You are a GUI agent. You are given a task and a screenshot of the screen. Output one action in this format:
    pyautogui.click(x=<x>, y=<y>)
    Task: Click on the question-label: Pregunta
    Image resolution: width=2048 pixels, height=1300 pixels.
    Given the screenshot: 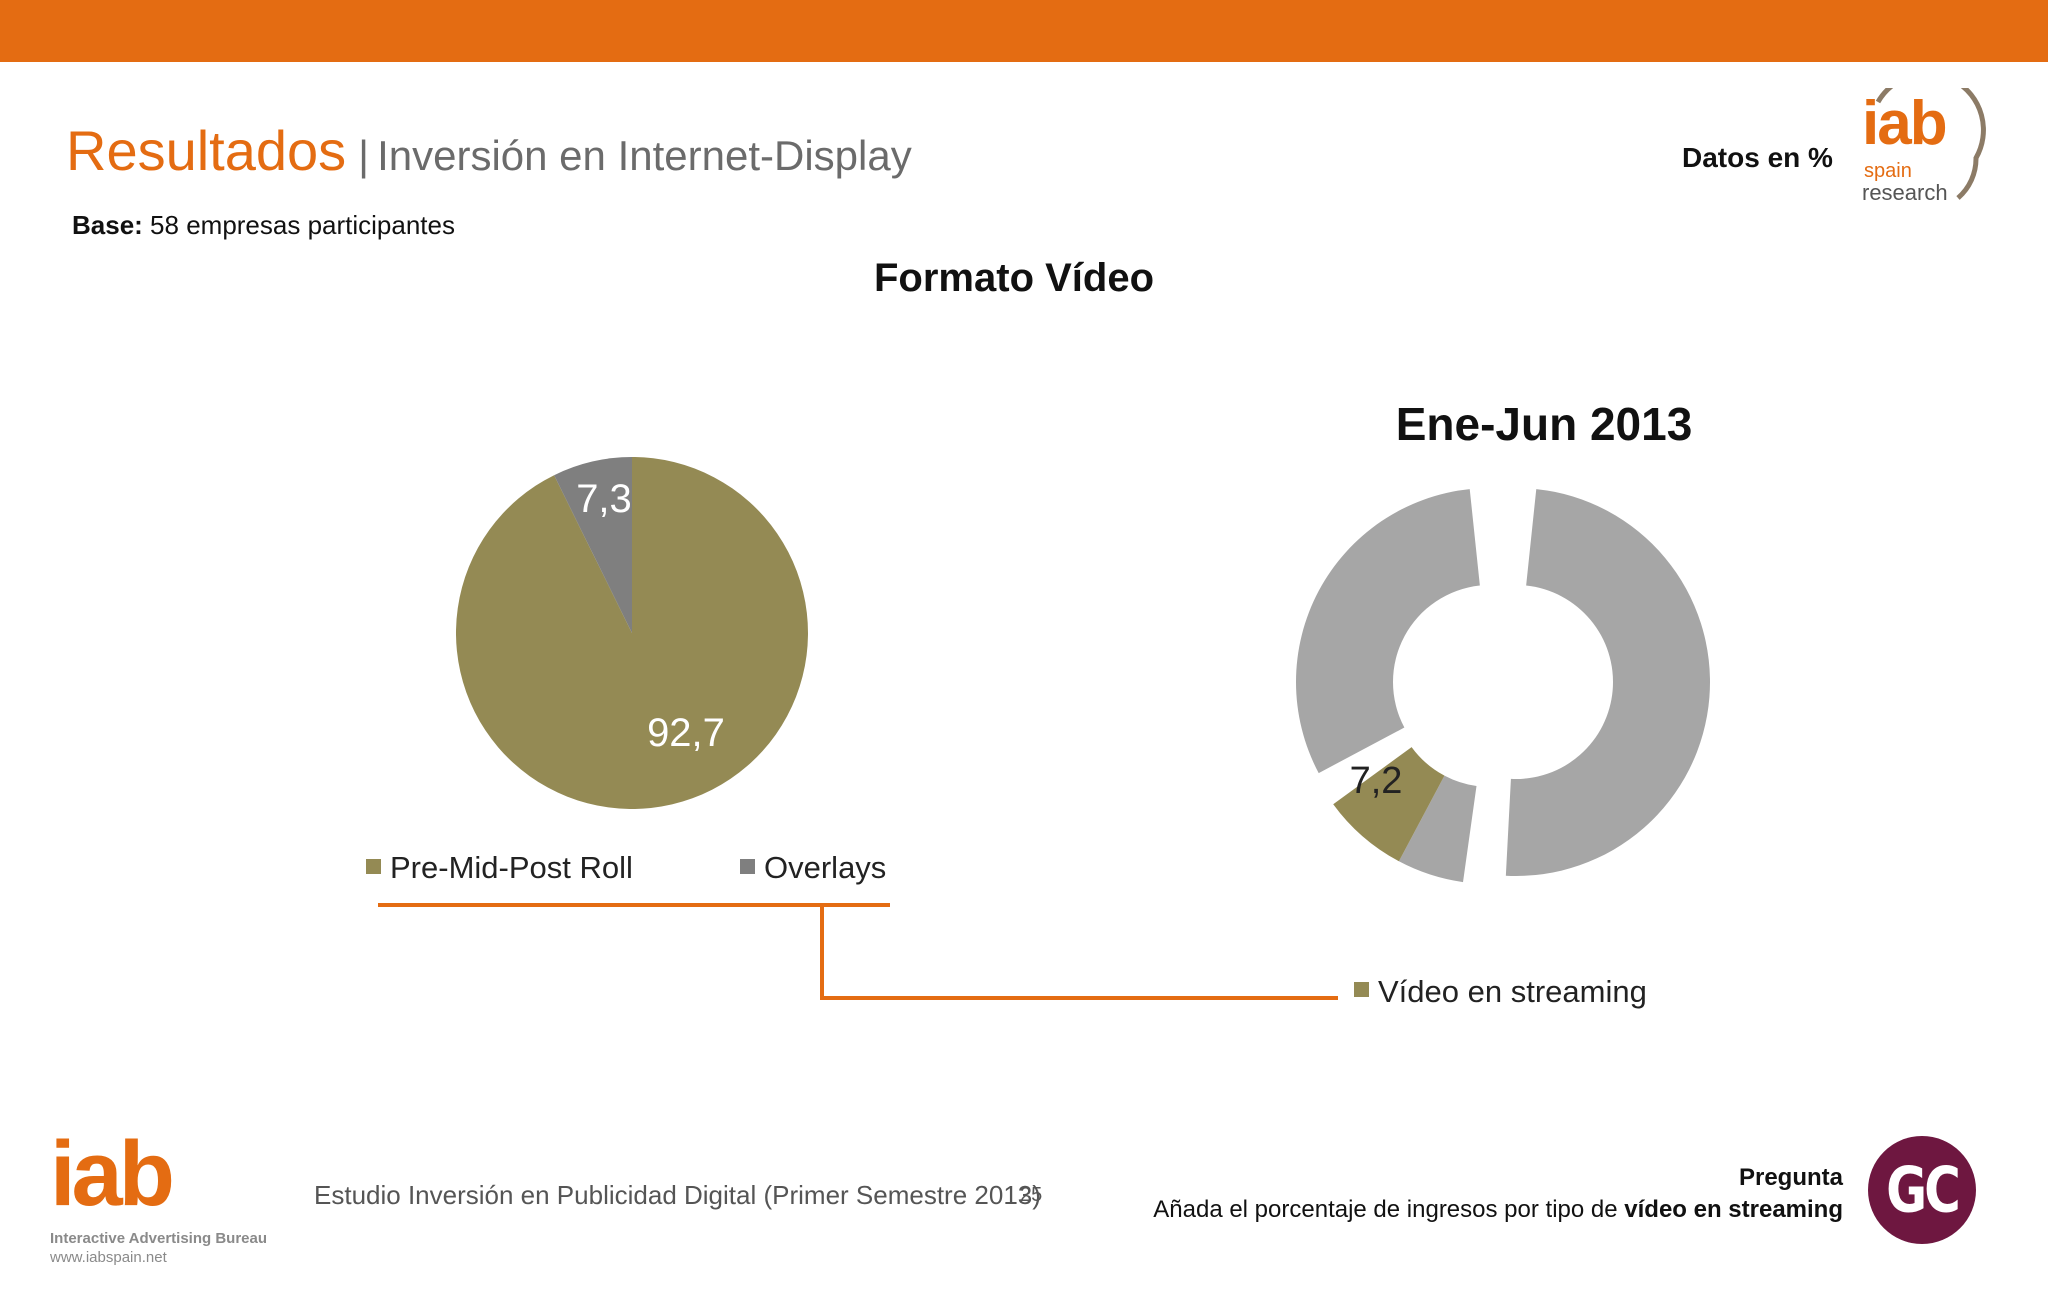 What is the action you would take?
    pyautogui.click(x=1790, y=1177)
    